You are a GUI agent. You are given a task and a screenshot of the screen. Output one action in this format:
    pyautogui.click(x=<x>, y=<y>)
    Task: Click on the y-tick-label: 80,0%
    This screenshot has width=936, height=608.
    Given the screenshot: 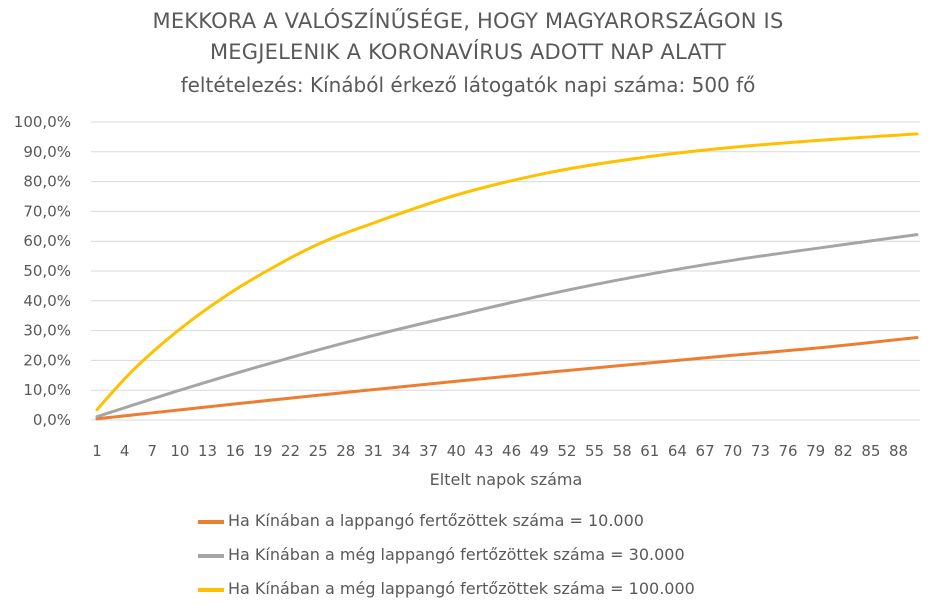 What is the action you would take?
    pyautogui.click(x=47, y=182)
    